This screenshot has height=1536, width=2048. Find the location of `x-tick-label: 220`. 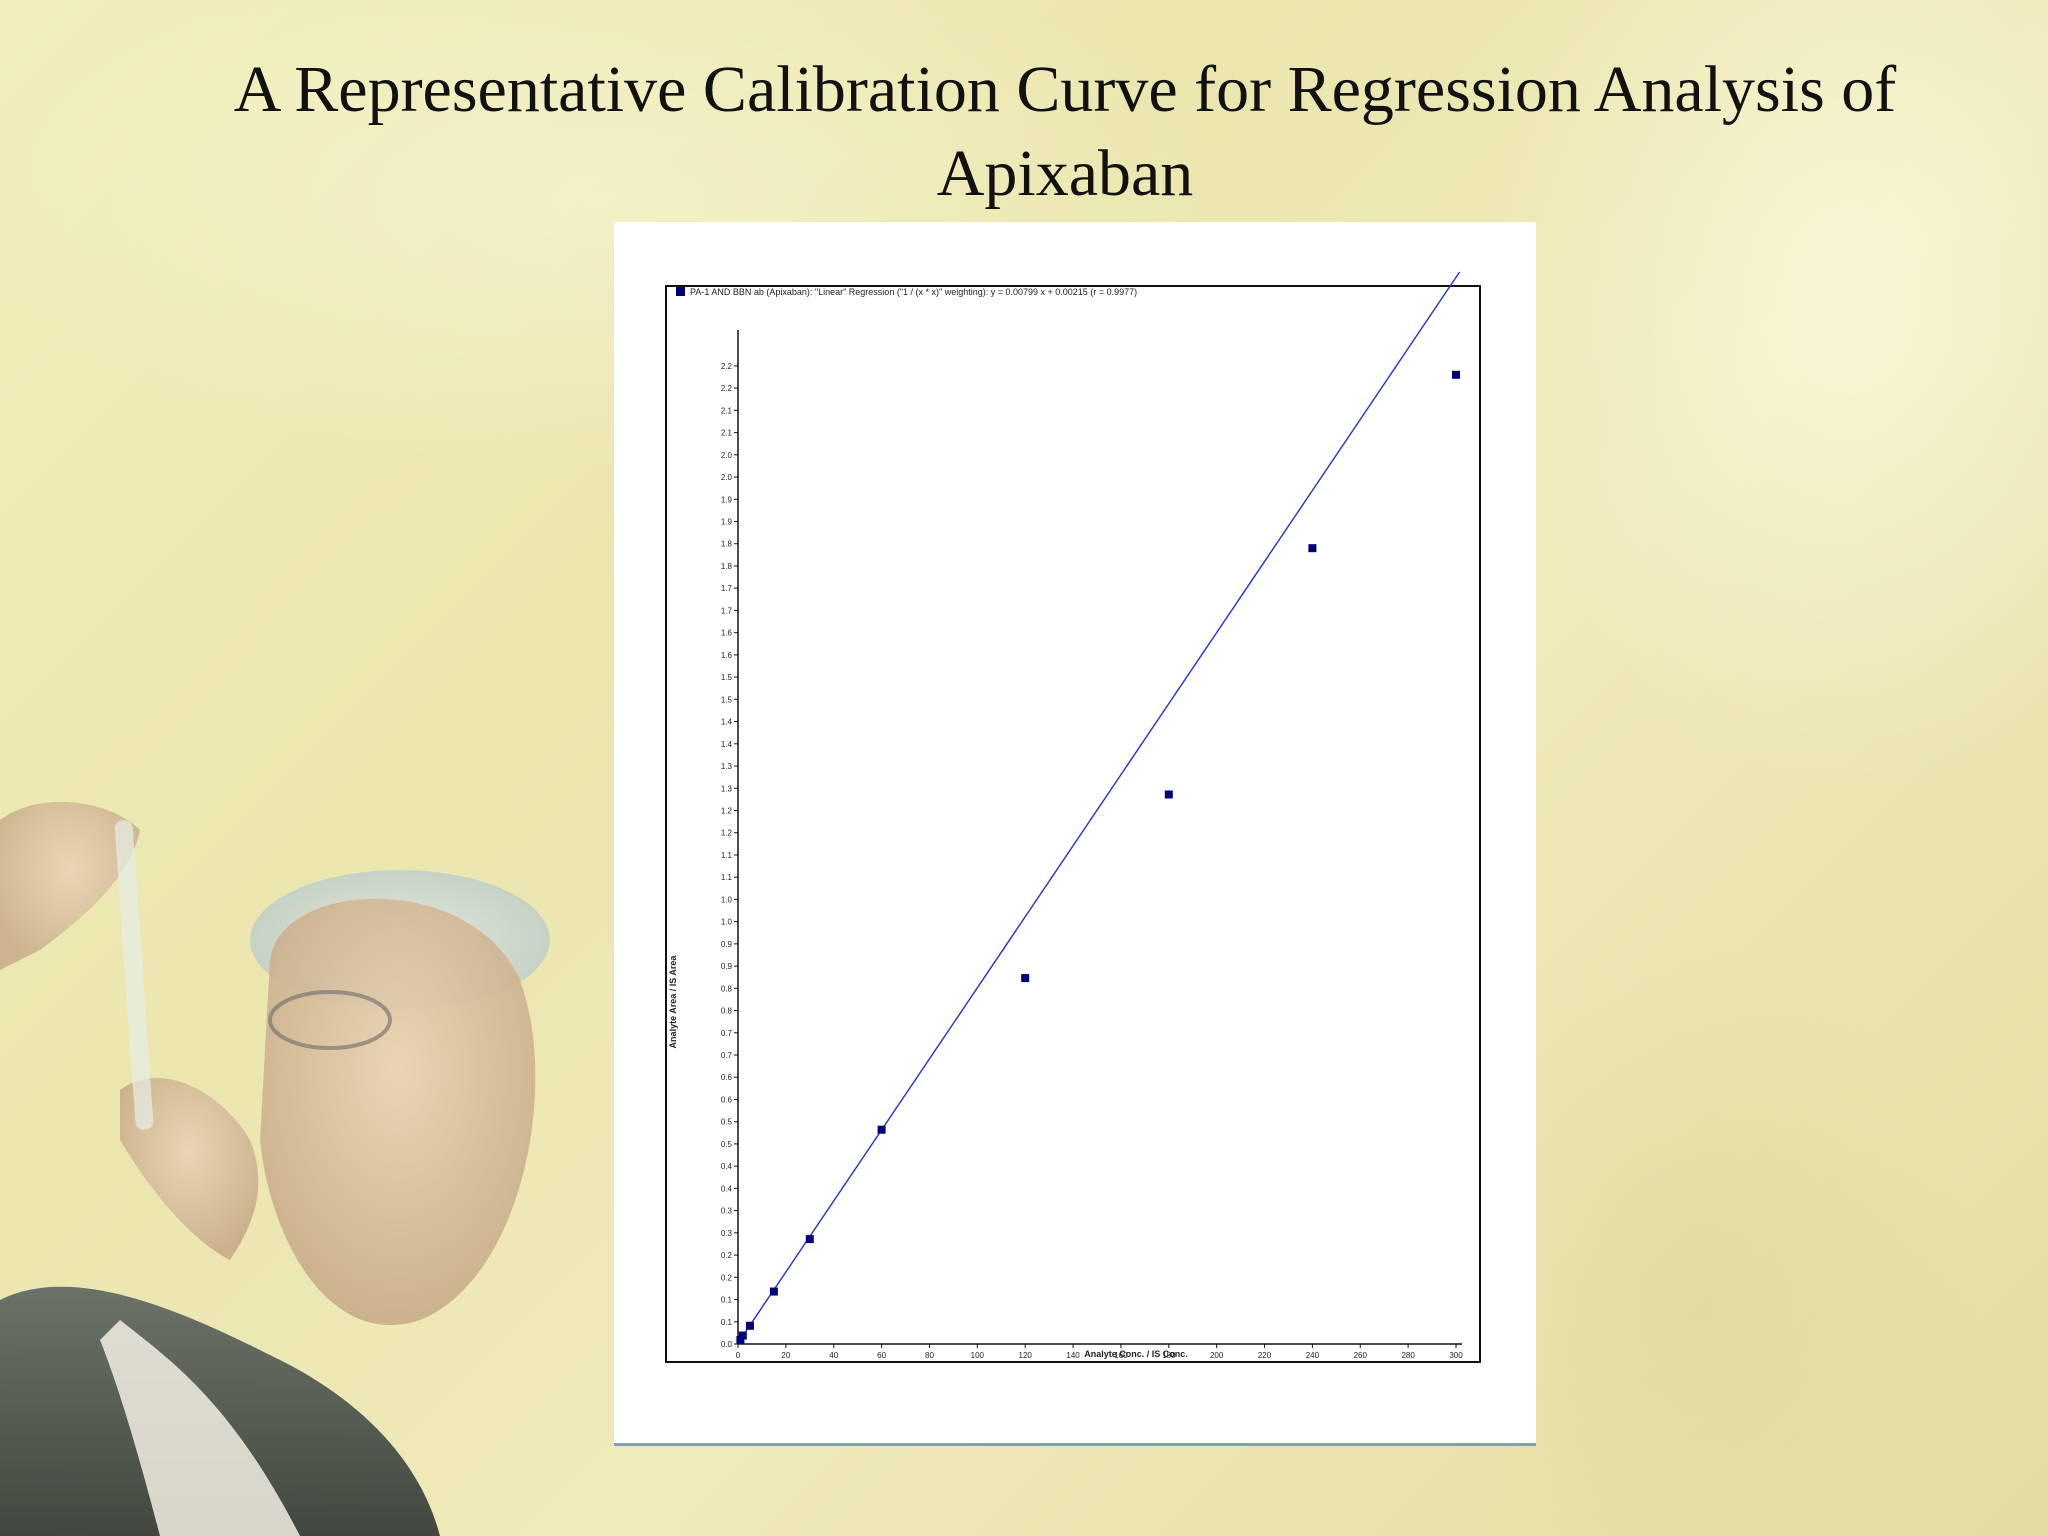

x-tick-label: 220 is located at coordinates (1265, 1355).